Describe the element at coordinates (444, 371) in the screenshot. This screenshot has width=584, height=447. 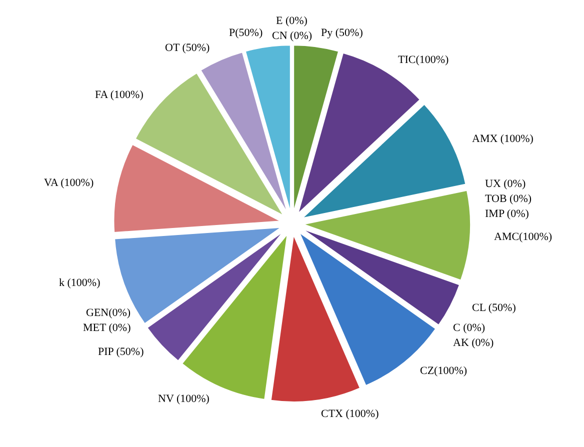
I see `slice-label: CZ(100%)` at that location.